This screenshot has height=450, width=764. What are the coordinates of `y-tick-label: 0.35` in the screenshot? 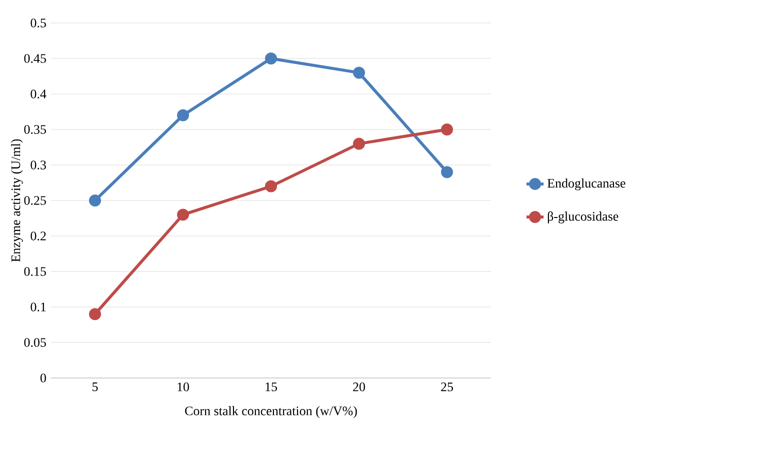 It's located at (35, 129).